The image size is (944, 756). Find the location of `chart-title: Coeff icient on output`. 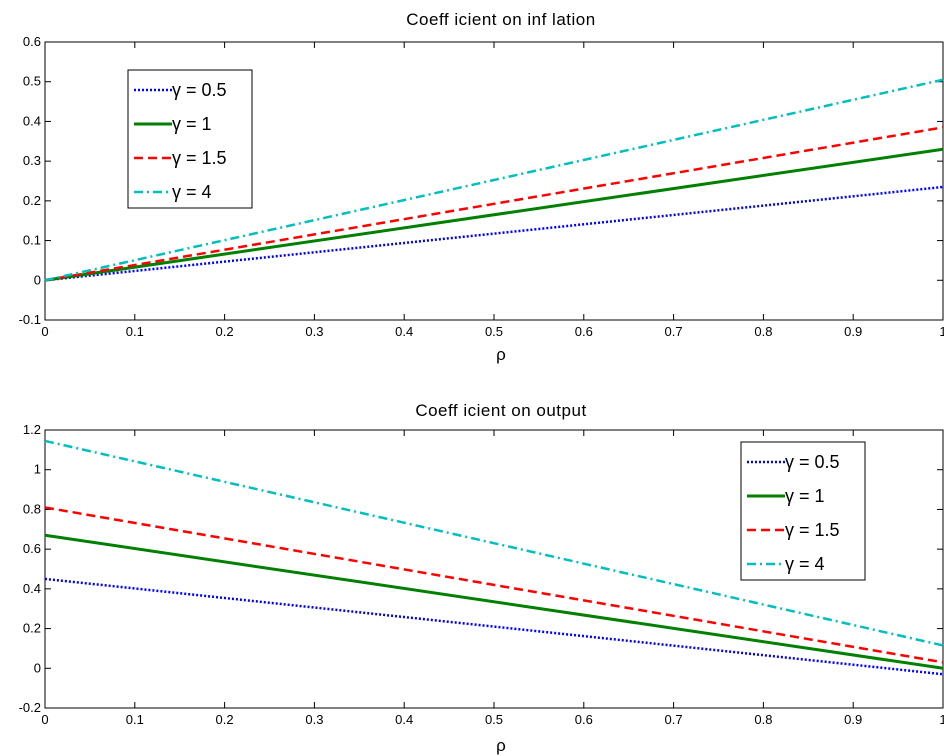

chart-title: Coeff icient on output is located at coordinates (500, 410).